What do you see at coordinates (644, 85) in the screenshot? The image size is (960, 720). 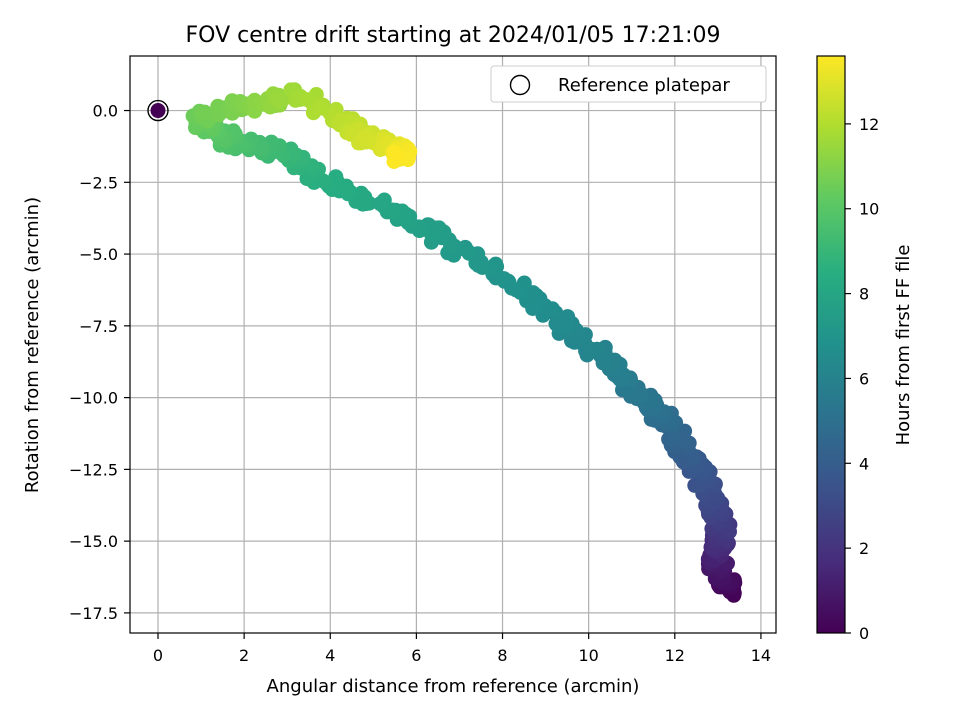 I see `legend-label: Reference platepar` at bounding box center [644, 85].